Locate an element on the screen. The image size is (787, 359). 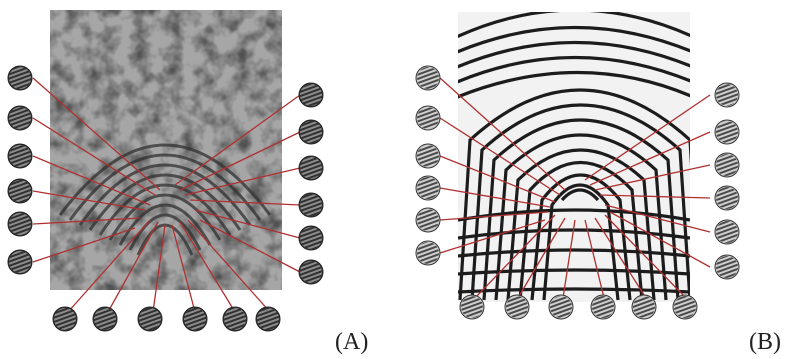
panel-b-label: (B) is located at coordinates (765, 342).